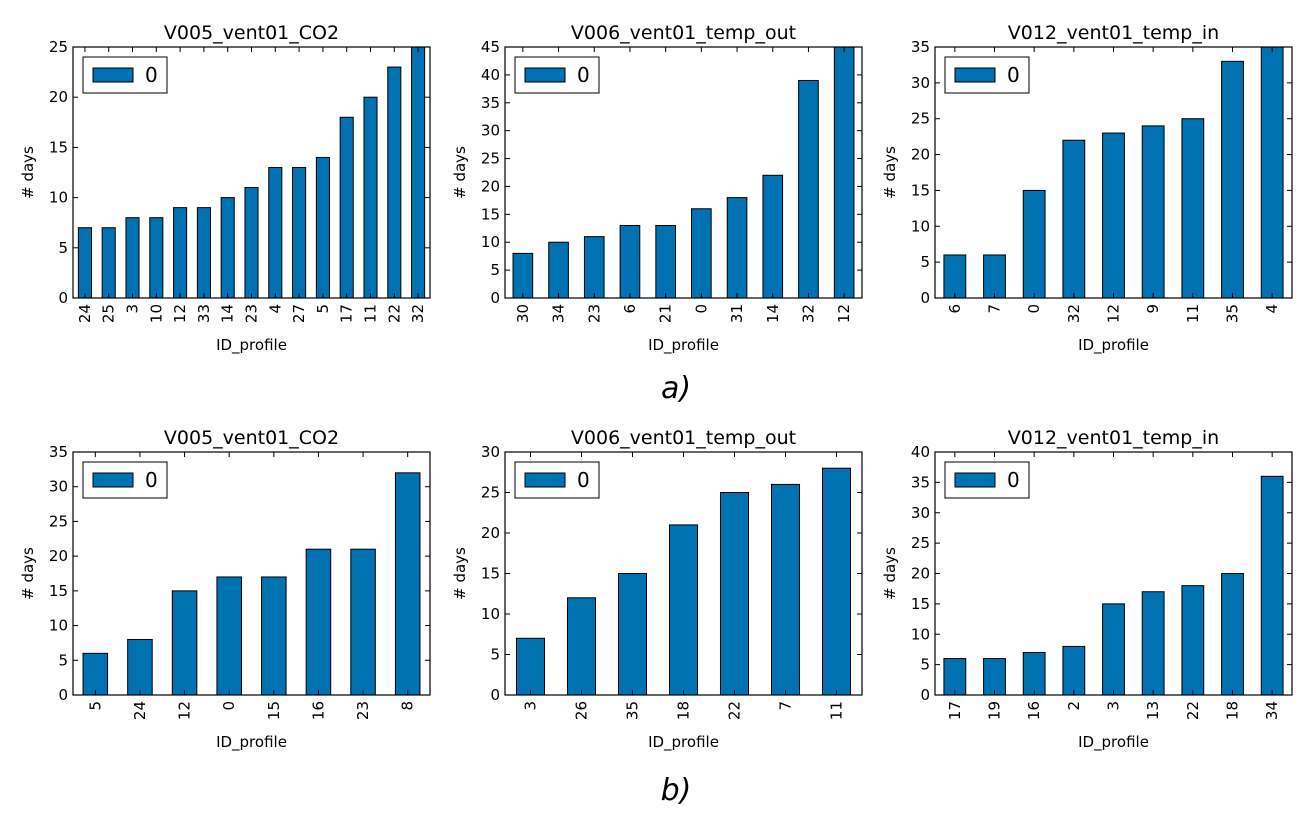 The width and height of the screenshot is (1311, 834). What do you see at coordinates (683, 33) in the screenshot?
I see `chart-title: V006_vent01_temp_out` at bounding box center [683, 33].